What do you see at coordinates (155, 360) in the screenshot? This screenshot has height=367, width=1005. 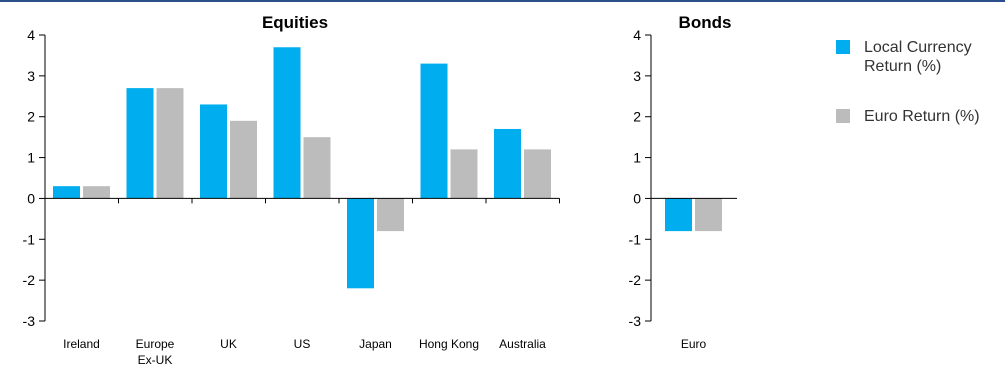 I see `equities-category-label: Ex-UK` at bounding box center [155, 360].